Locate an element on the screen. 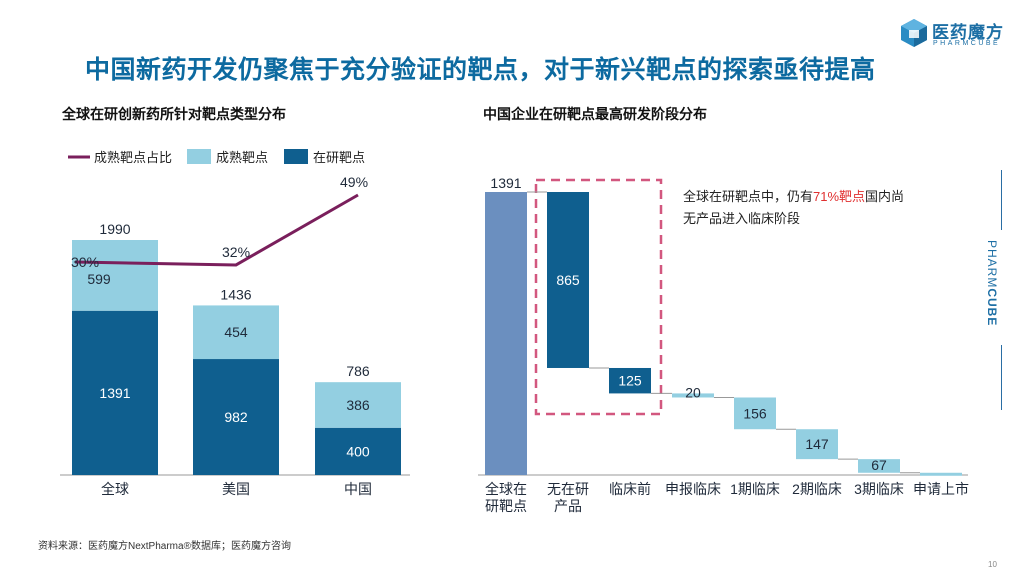 This screenshot has height=576, width=1024. side-brand: PHARMCUBE is located at coordinates (992, 283).